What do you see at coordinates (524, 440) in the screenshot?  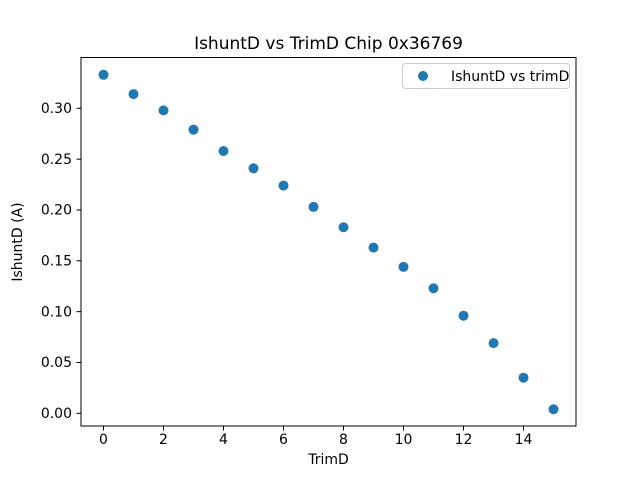 I see `x-tick-label: 14` at bounding box center [524, 440].